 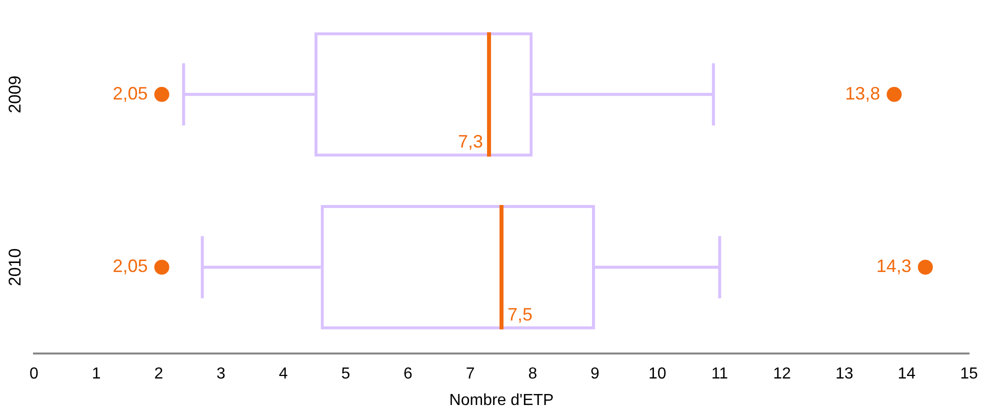 I want to click on x-tick-label: 11, so click(x=719, y=374).